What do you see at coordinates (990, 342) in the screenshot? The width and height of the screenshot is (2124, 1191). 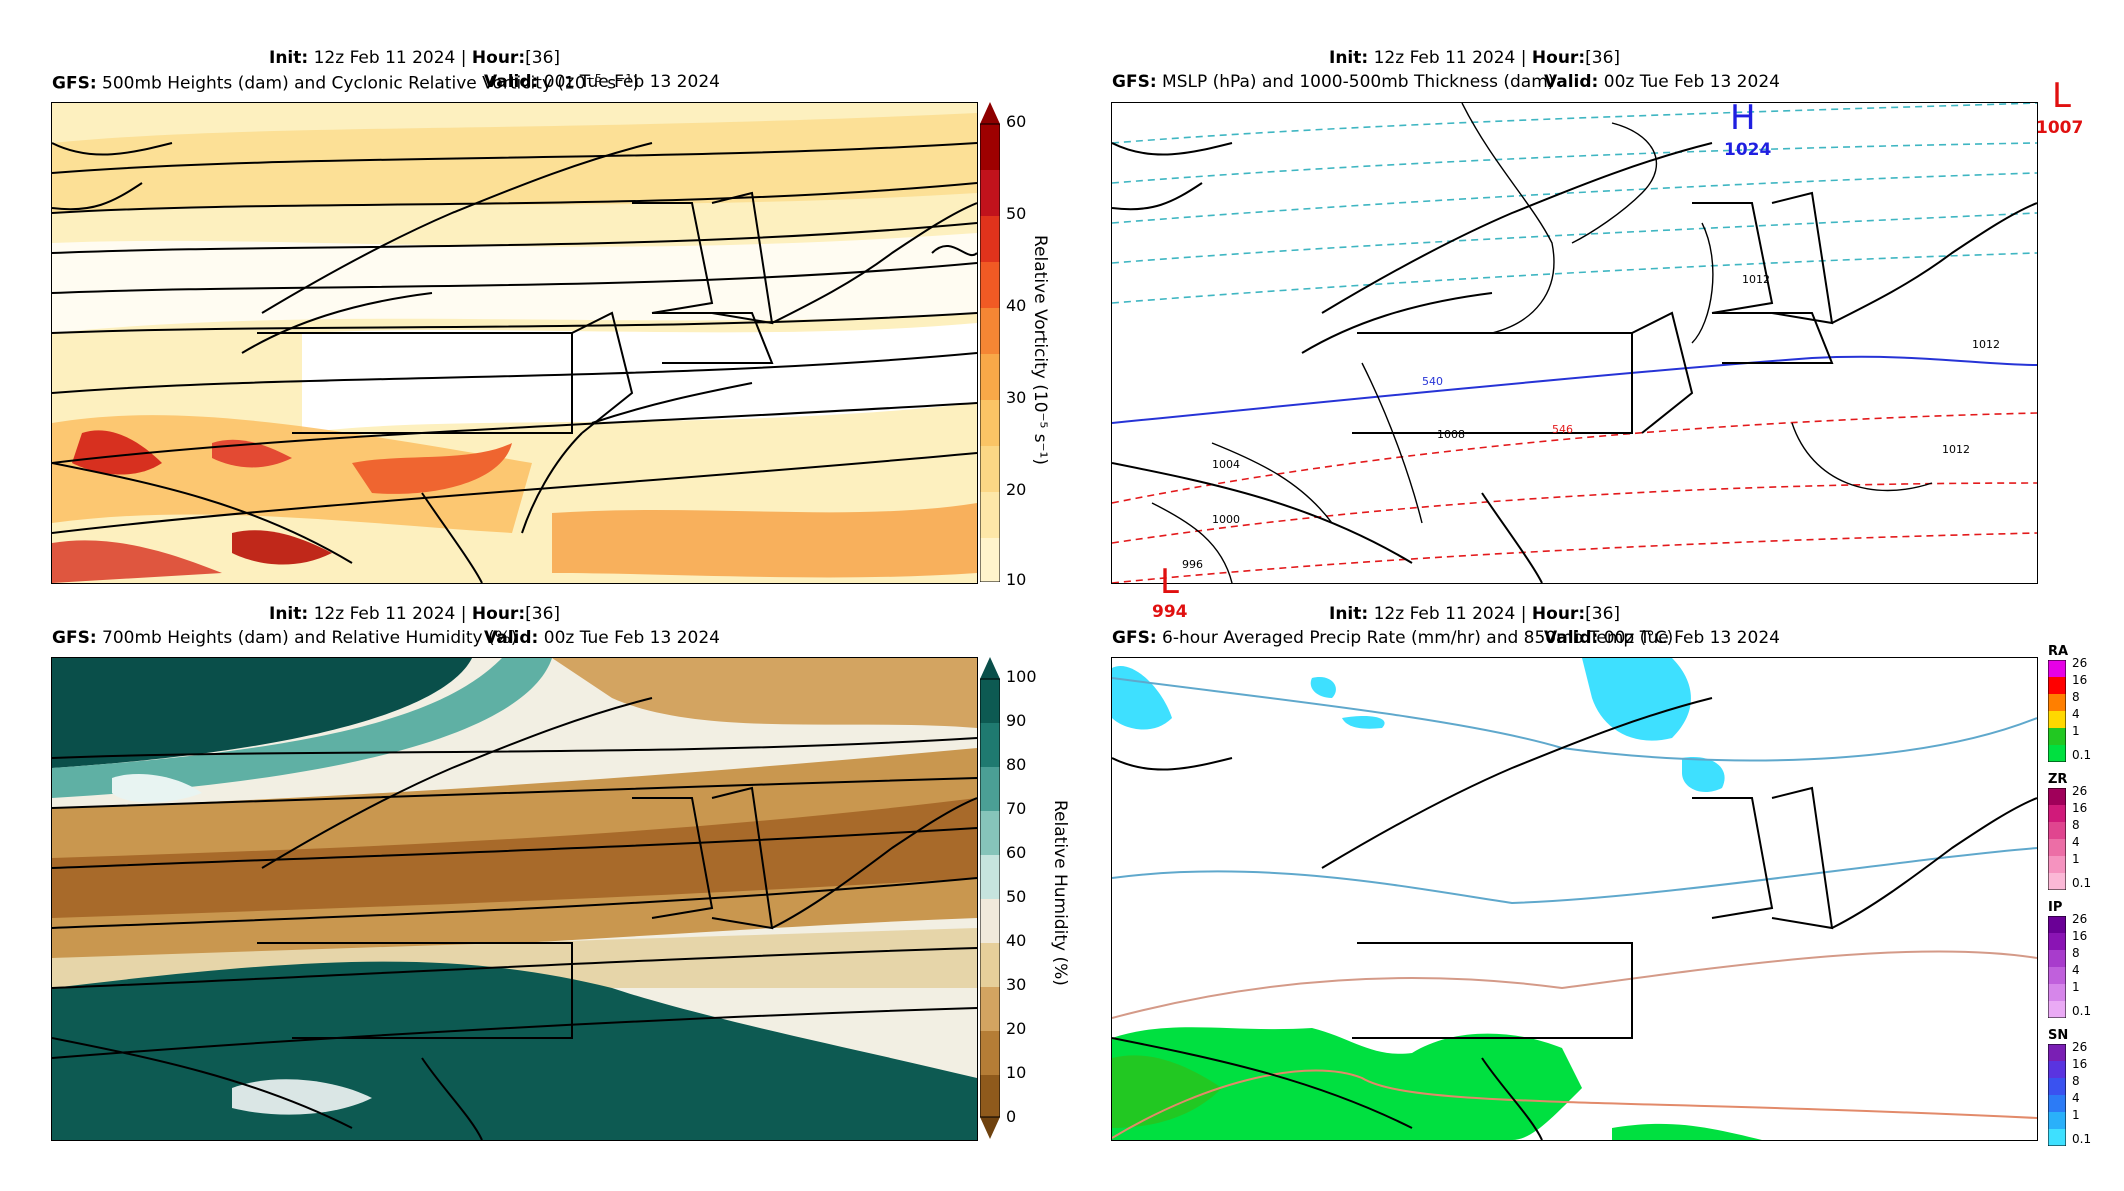 I see `vorticity-colorbar-scale` at bounding box center [990, 342].